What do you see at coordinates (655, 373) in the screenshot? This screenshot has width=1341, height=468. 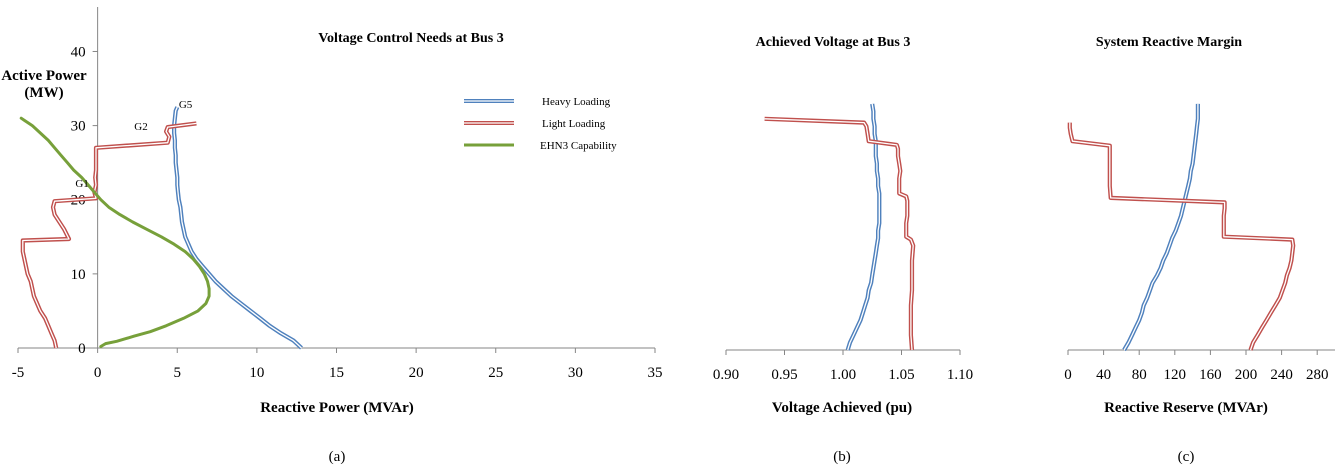 I see `panel-a-x-tick-label: 35` at bounding box center [655, 373].